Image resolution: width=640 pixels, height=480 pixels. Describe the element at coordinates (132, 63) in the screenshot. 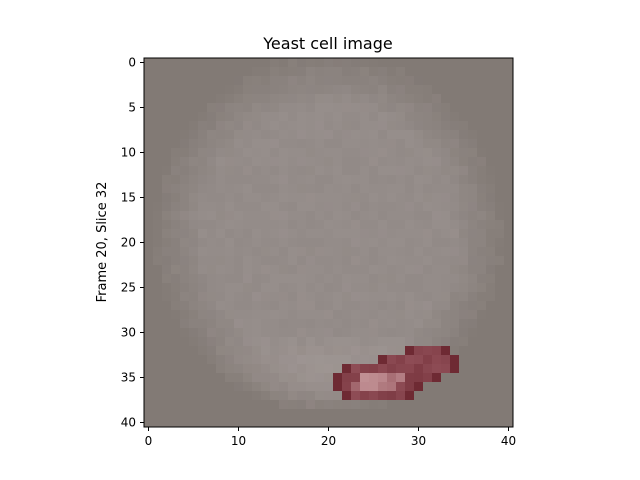

I see `y-tick-label: 0` at that location.